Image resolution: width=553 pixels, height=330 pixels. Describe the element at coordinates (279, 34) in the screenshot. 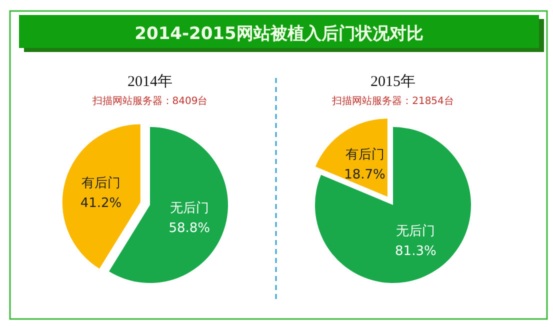

I see `text: 2014-2015网站被植入后门状况对比` at that location.